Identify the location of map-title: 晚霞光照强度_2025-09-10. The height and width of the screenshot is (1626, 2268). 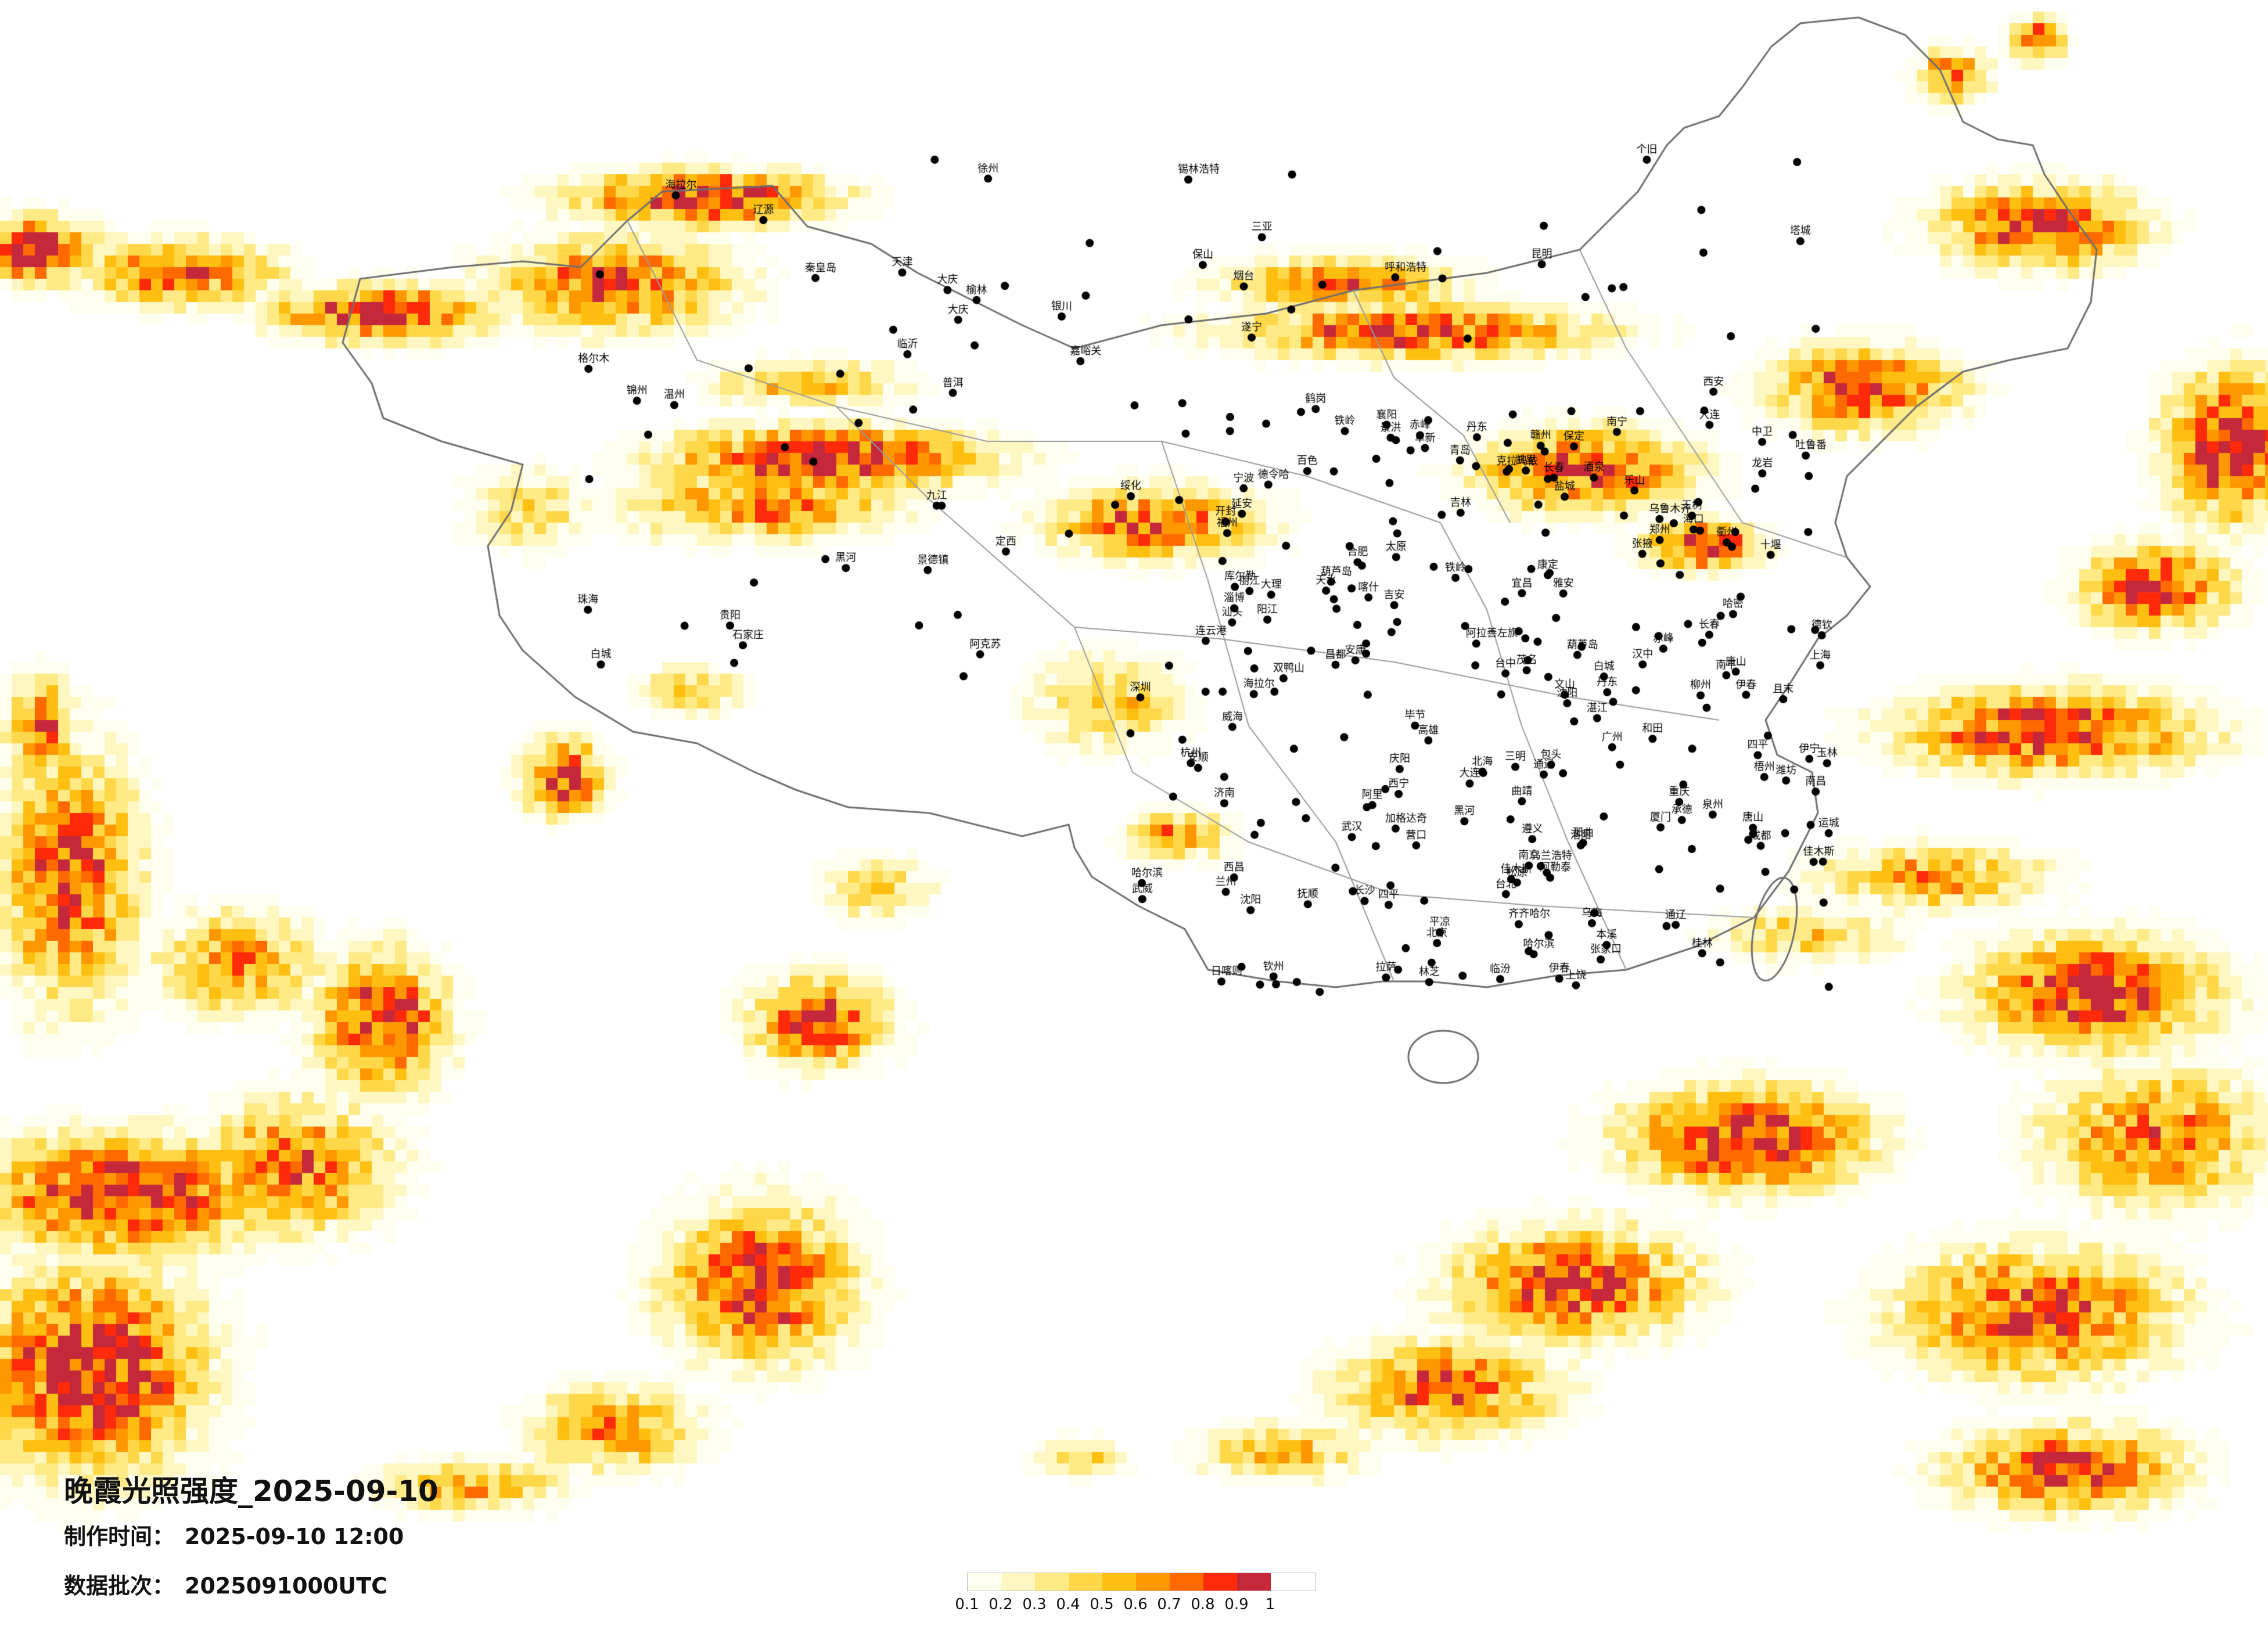
(251, 1491).